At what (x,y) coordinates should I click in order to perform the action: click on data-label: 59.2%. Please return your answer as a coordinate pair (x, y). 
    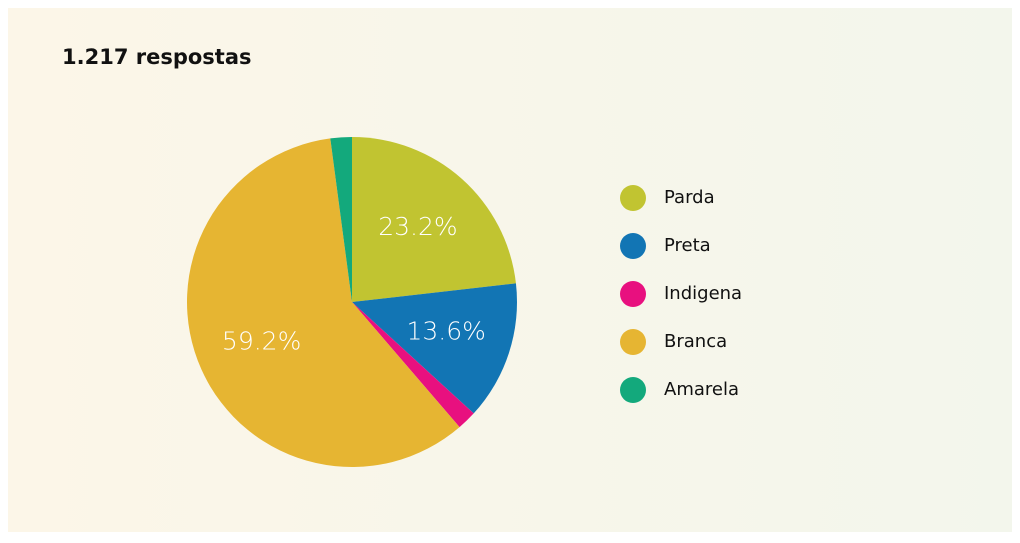
    Looking at the image, I should click on (261, 340).